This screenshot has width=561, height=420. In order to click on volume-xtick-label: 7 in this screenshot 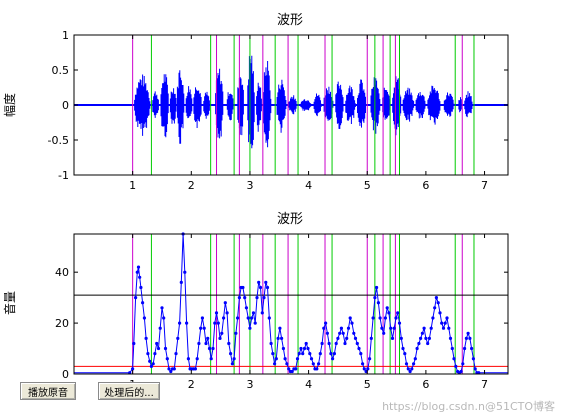, I will do `click(484, 384)`.